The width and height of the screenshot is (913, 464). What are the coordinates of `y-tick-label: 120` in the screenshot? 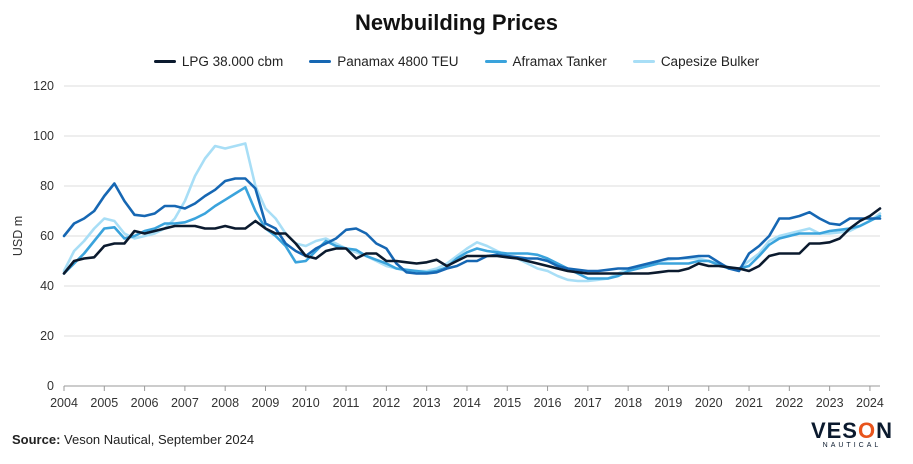 It's located at (43, 86).